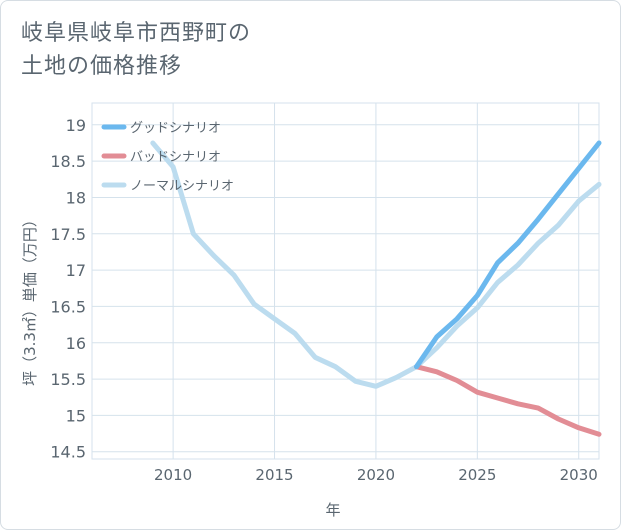 The image size is (621, 530). I want to click on x-tick-label: 2015, so click(274, 475).